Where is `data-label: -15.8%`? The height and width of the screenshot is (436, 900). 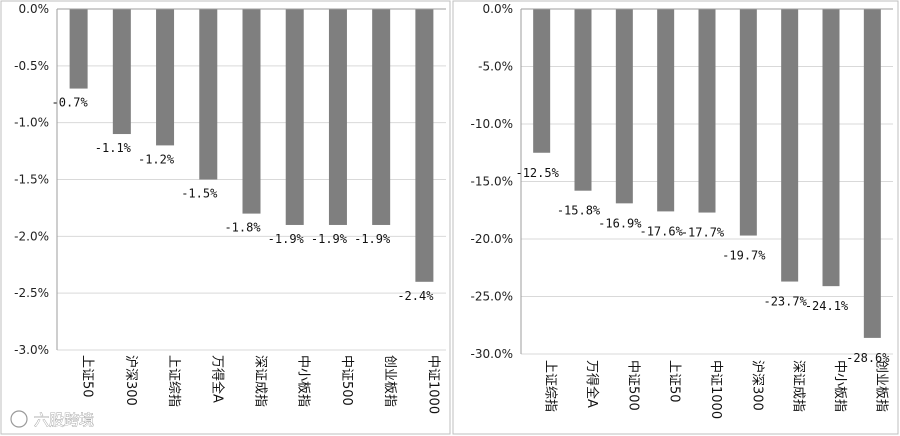 data-label: -15.8% is located at coordinates (579, 211).